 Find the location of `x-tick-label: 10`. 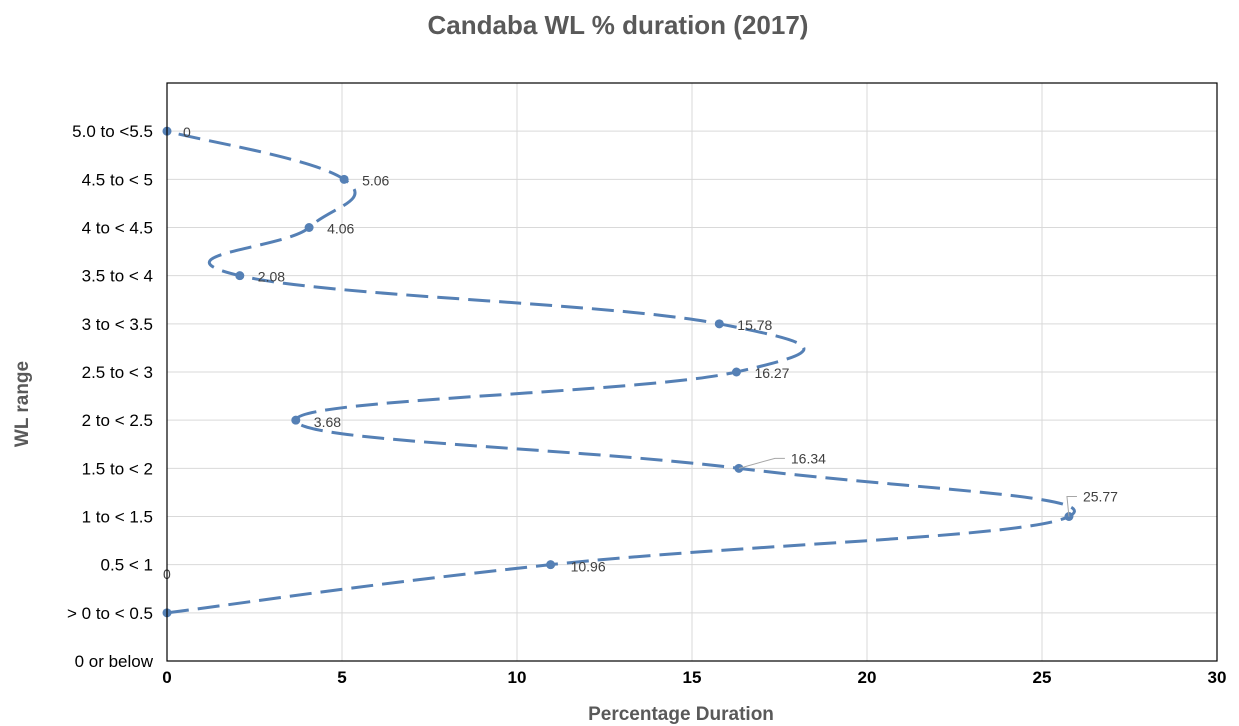

x-tick-label: 10 is located at coordinates (517, 677).